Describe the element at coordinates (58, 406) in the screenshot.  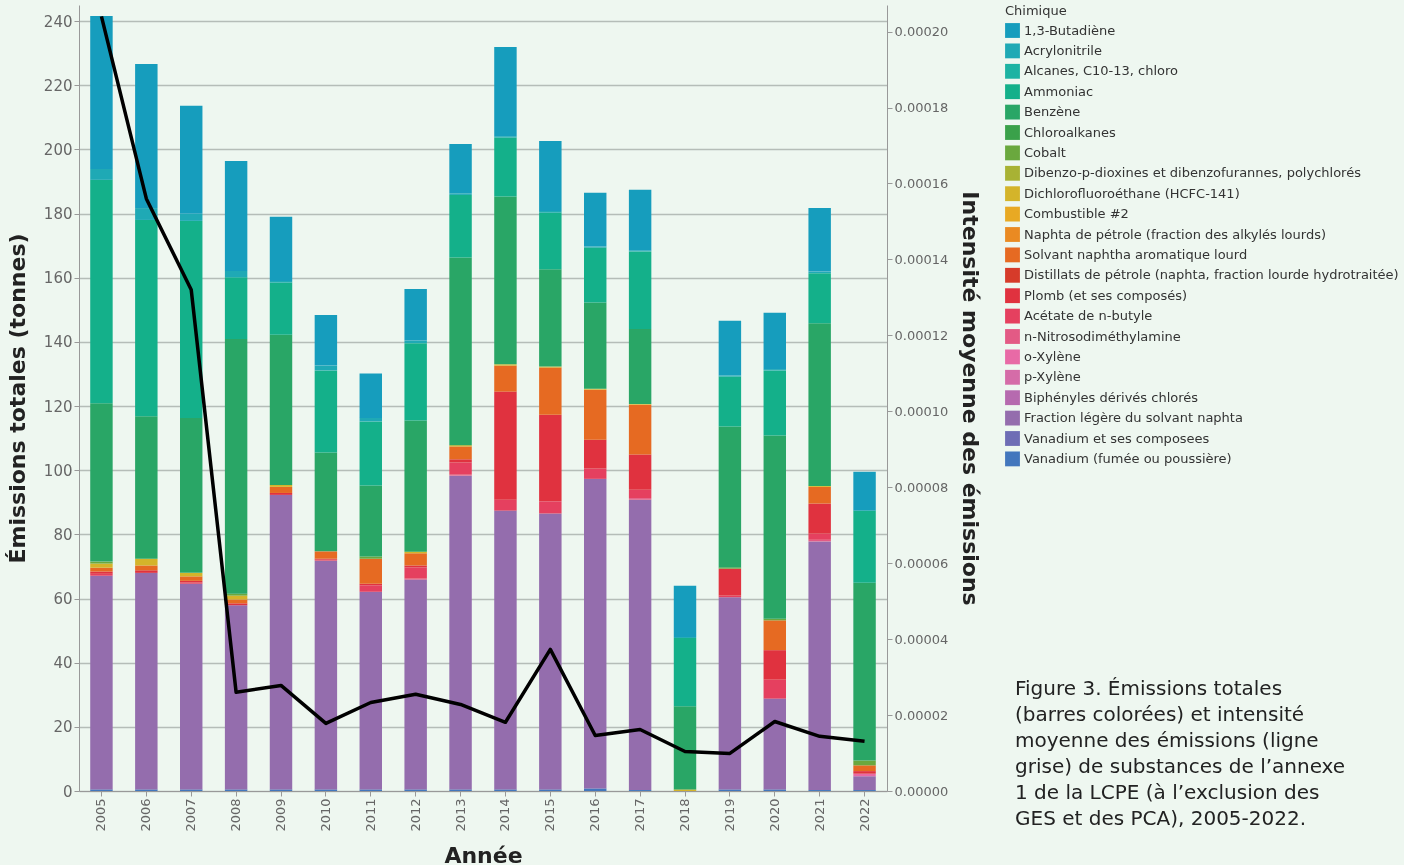
I see `y-tick-label: 120` at that location.